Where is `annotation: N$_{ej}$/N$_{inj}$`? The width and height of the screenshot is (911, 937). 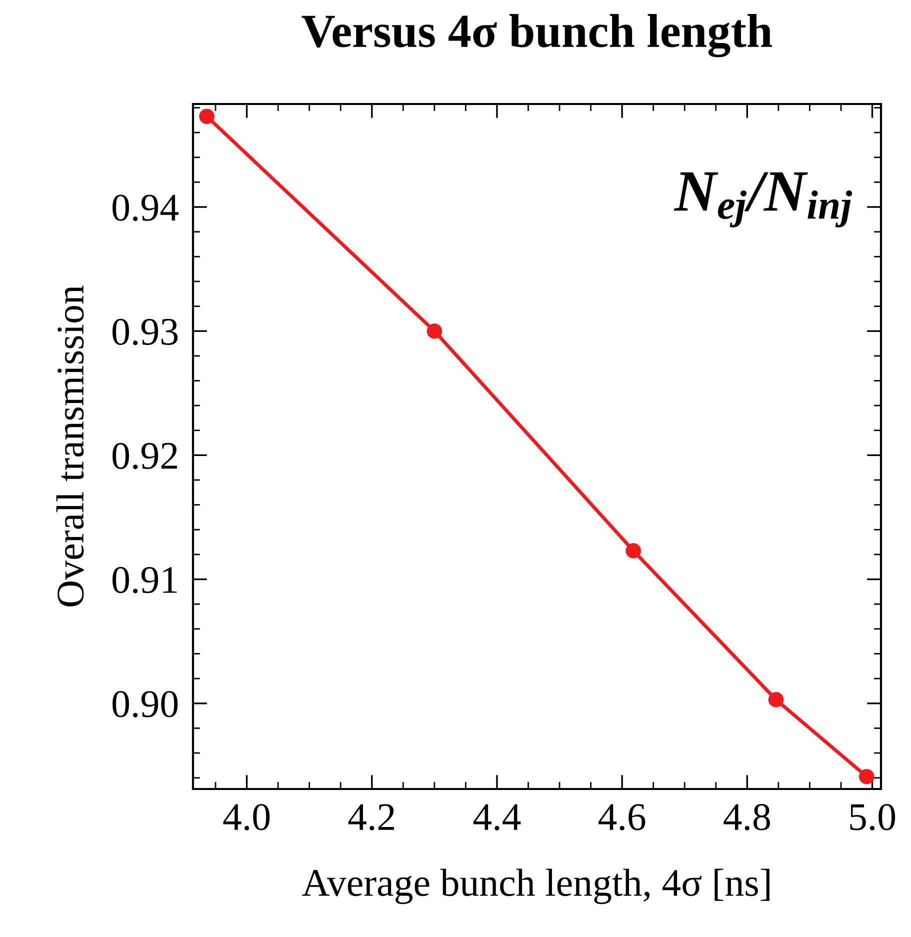 annotation: N$_{ej}$/N$_{inj}$ is located at coordinates (763, 200).